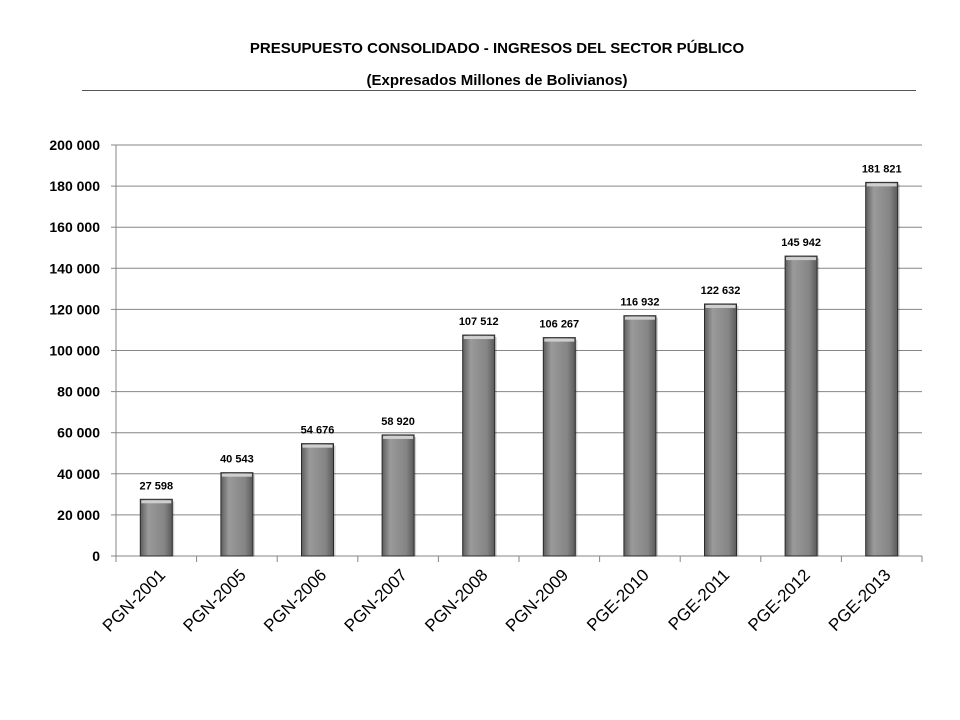 The image size is (960, 720). What do you see at coordinates (882, 169) in the screenshot?
I see `data-label: 181 821` at bounding box center [882, 169].